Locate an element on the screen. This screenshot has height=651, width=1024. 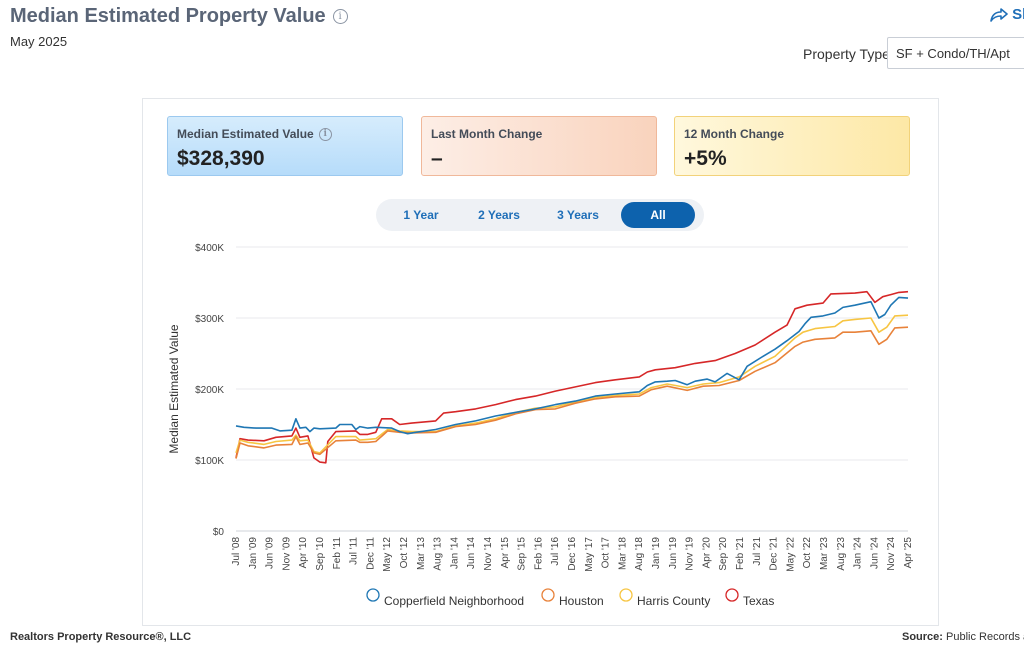
x-tick-label: May '22 is located at coordinates (790, 554).